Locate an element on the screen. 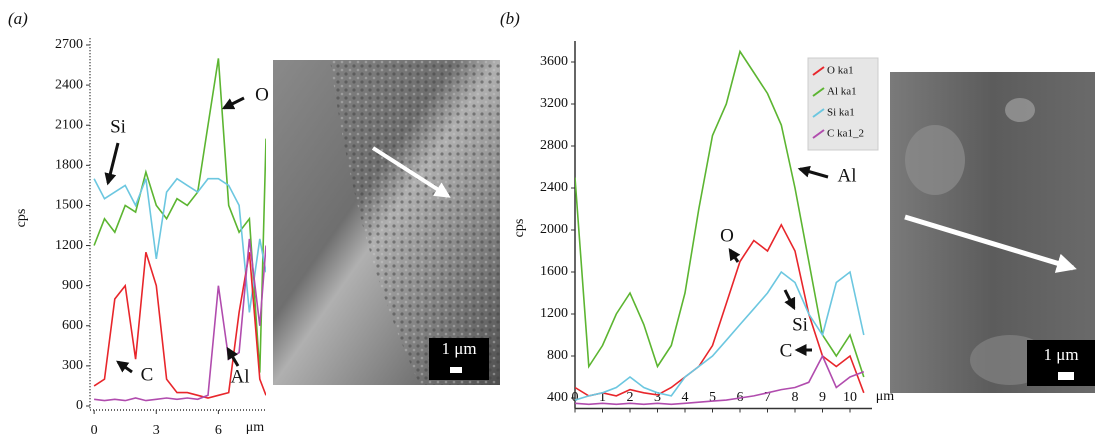  x-tick-label: 10 is located at coordinates (850, 397).